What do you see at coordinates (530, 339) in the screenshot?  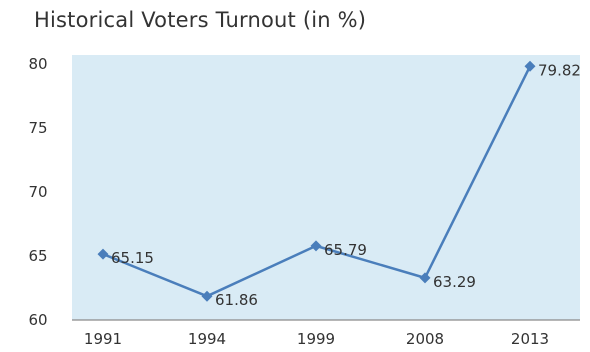 I see `x-tick-label: 2013` at bounding box center [530, 339].